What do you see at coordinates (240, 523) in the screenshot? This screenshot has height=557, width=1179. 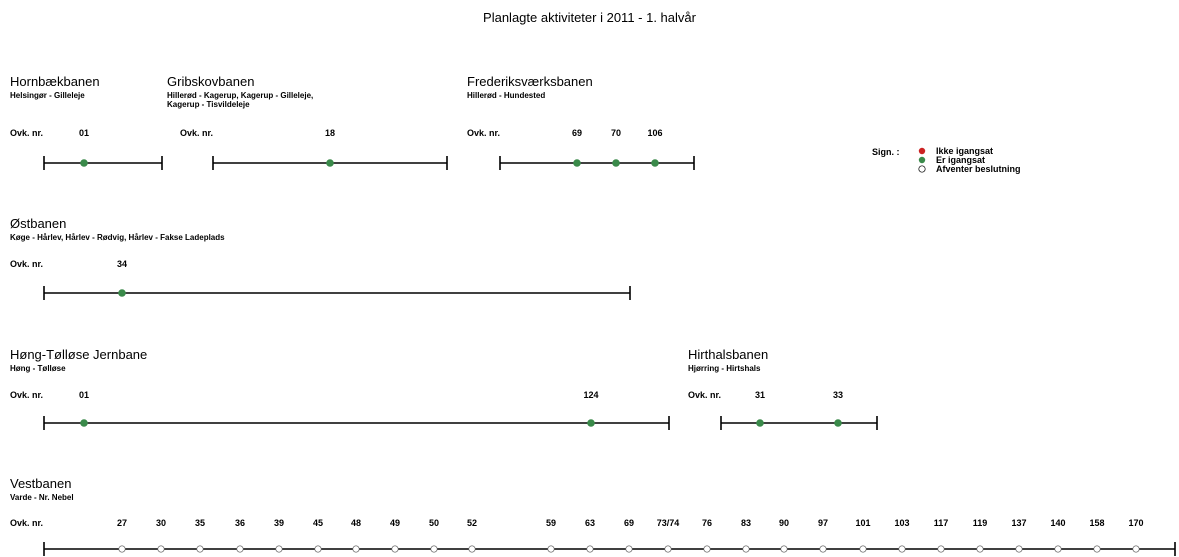 I see `line-6-work-number: 36` at bounding box center [240, 523].